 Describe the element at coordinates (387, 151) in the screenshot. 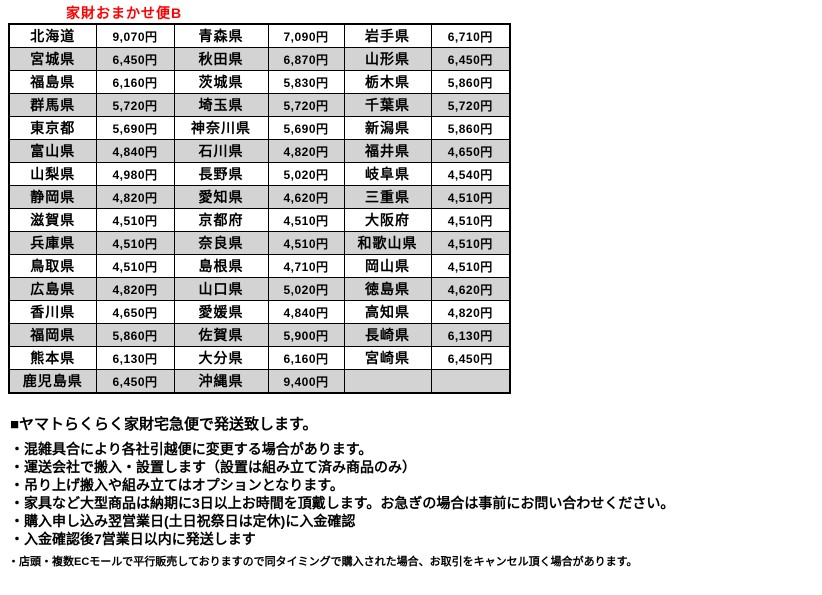

I see `prefecture-cell: 福井県` at that location.